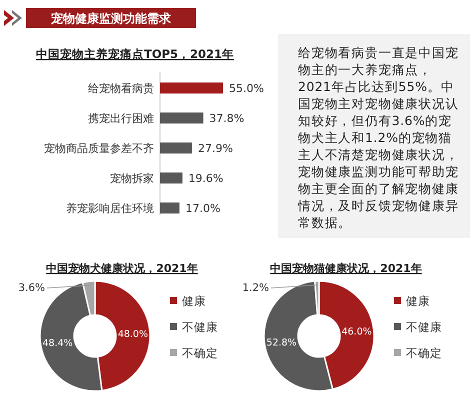 This screenshot has height=395, width=474. What do you see at coordinates (346, 268) in the screenshot?
I see `chart-title: 中国宠物猫健康状况，2021年` at bounding box center [346, 268].